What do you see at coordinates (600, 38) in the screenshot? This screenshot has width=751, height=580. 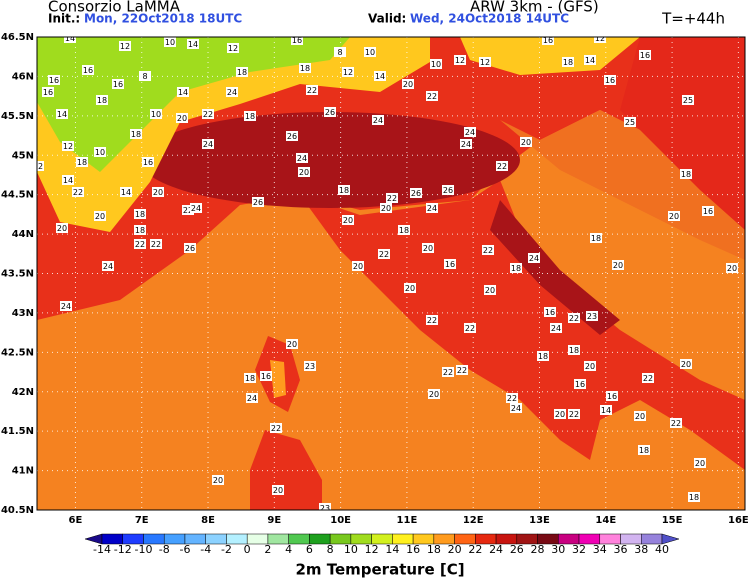 I see `station-label: 12` at bounding box center [600, 38].